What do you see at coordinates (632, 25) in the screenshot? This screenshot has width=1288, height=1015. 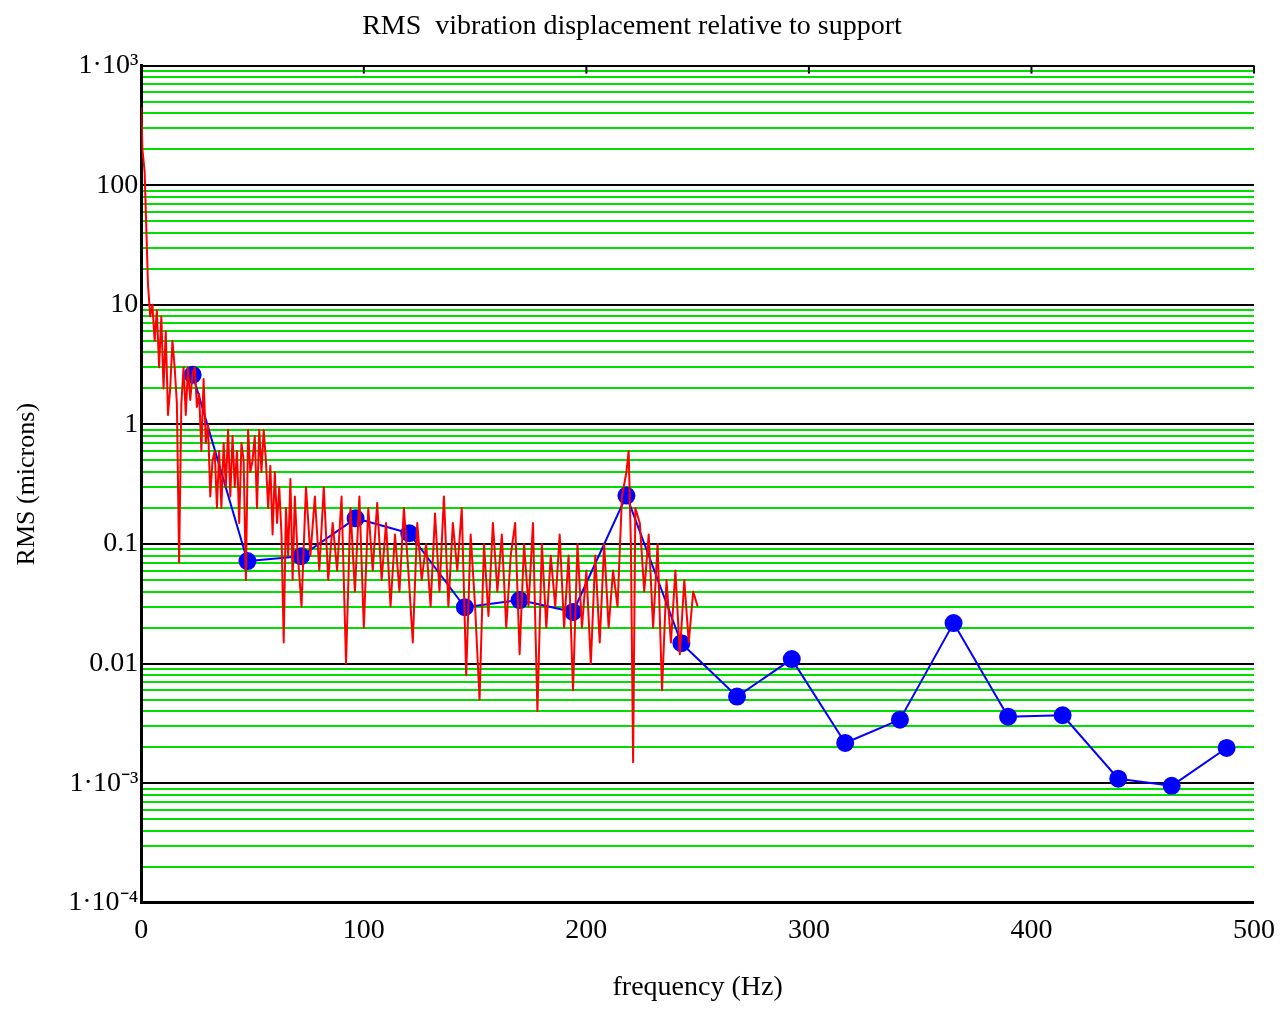 I see `chart-title: RMS vibration displacement relative to support` at bounding box center [632, 25].